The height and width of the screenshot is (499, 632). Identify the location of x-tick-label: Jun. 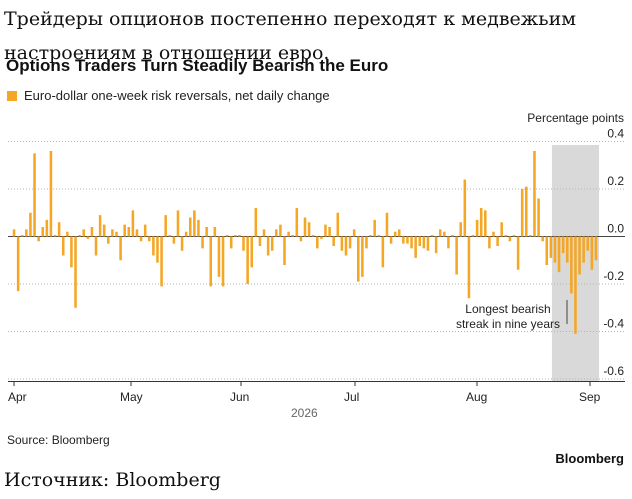
(239, 397).